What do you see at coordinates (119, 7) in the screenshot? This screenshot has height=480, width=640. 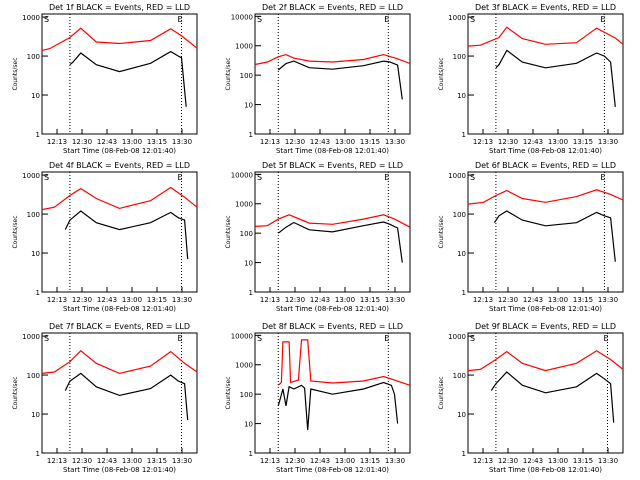 I see `chart-title: Det 1f BLACK = Events, RED = LLD` at bounding box center [119, 7].